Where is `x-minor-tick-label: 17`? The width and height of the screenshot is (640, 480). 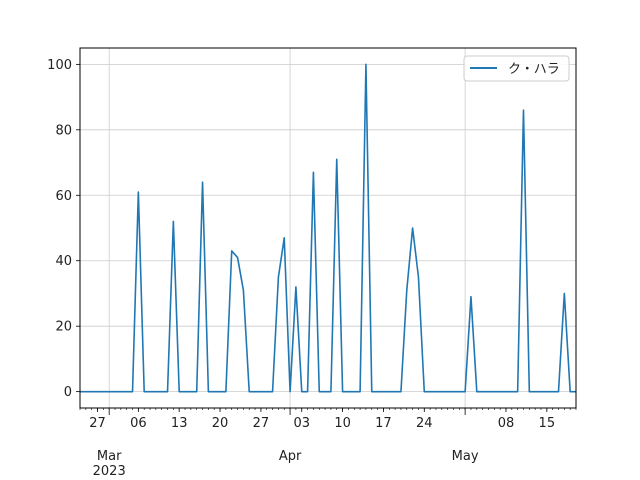 x-minor-tick-label: 17 is located at coordinates (383, 423).